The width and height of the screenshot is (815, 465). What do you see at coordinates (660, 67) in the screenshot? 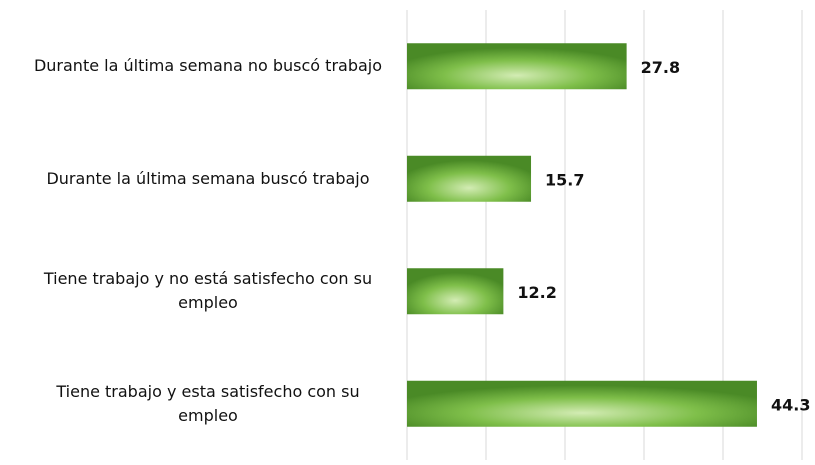
I see `data-label: 27.8` at bounding box center [660, 67].